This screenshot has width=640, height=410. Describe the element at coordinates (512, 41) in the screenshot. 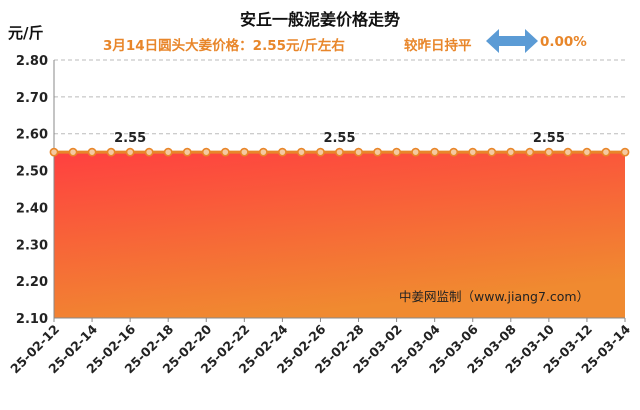

I see `double-arrow-icon` at that location.